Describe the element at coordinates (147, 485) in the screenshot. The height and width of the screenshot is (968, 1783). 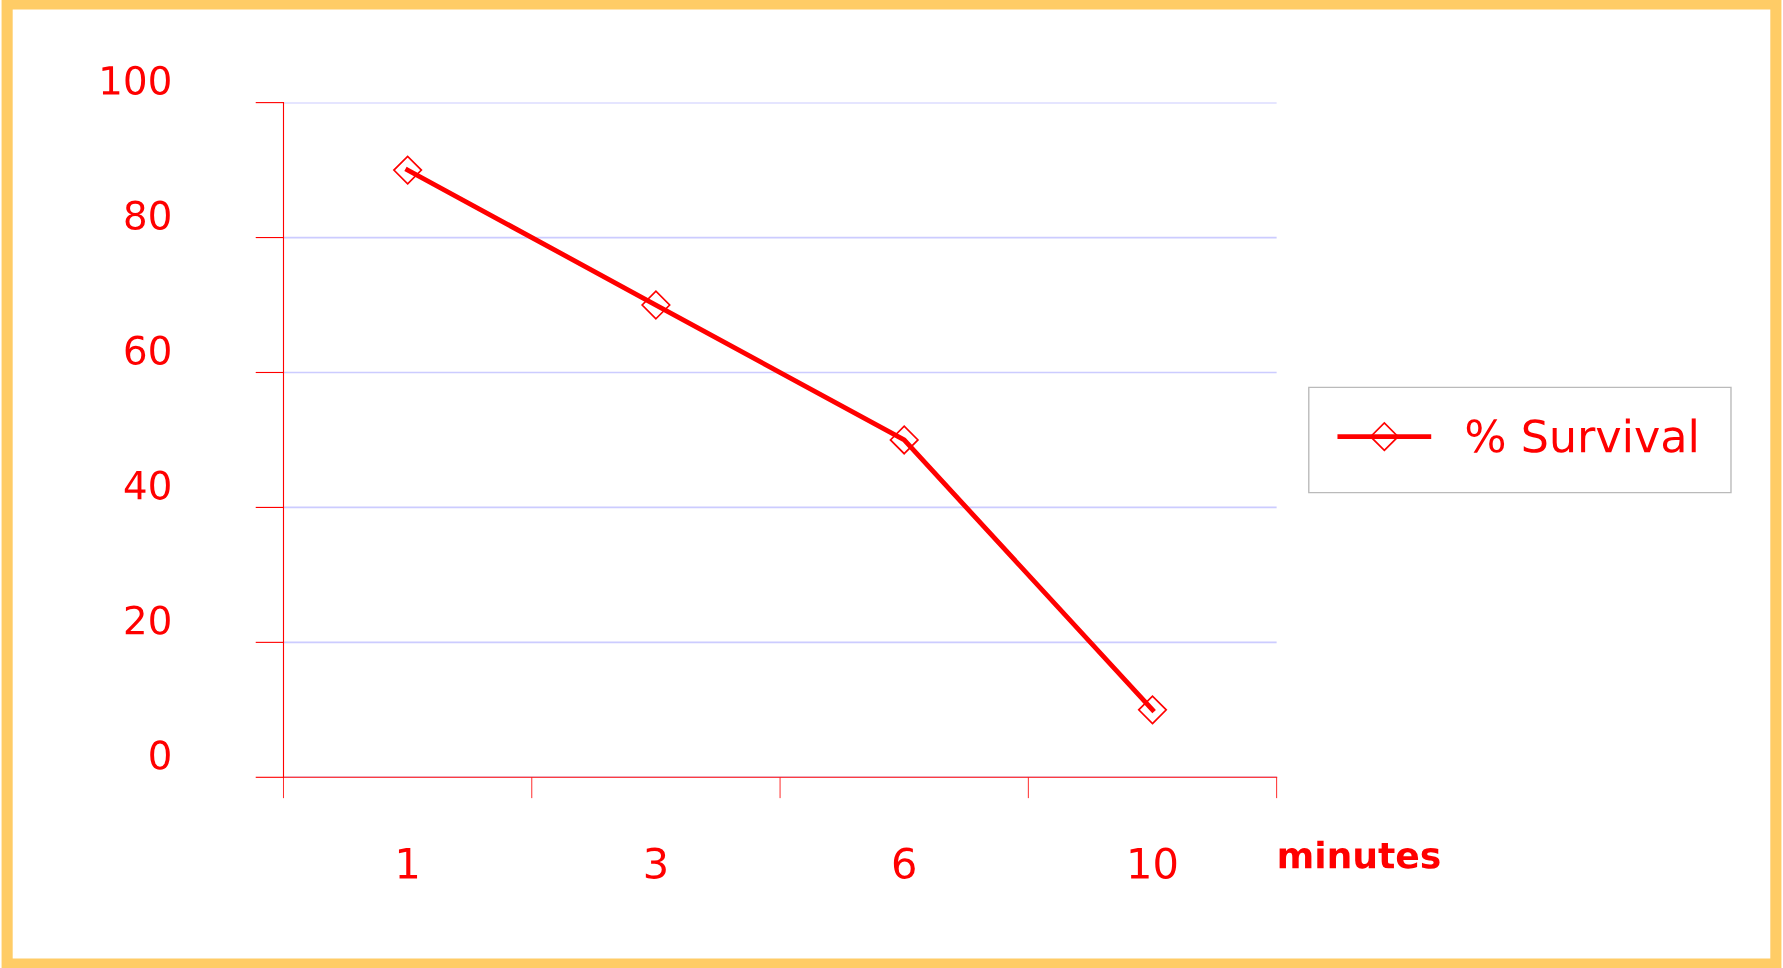
I see `y-tick-label: 40` at that location.